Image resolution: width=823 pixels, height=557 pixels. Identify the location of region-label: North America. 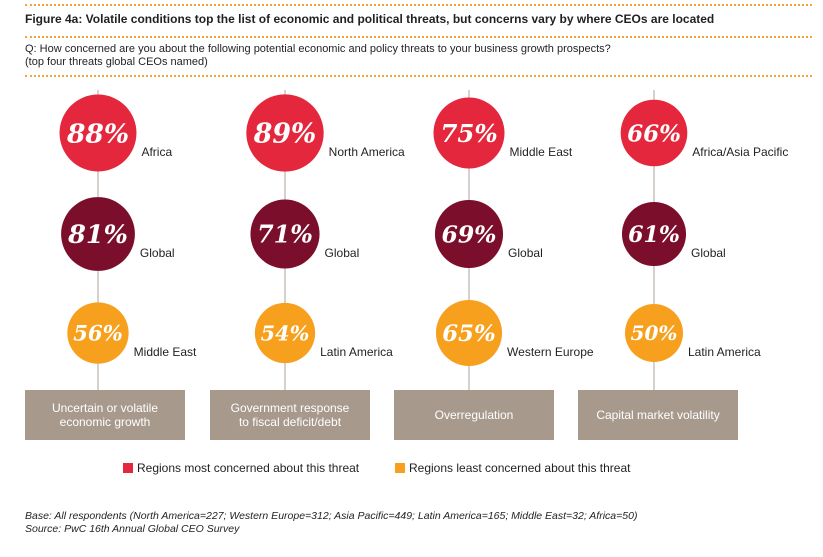
(367, 152).